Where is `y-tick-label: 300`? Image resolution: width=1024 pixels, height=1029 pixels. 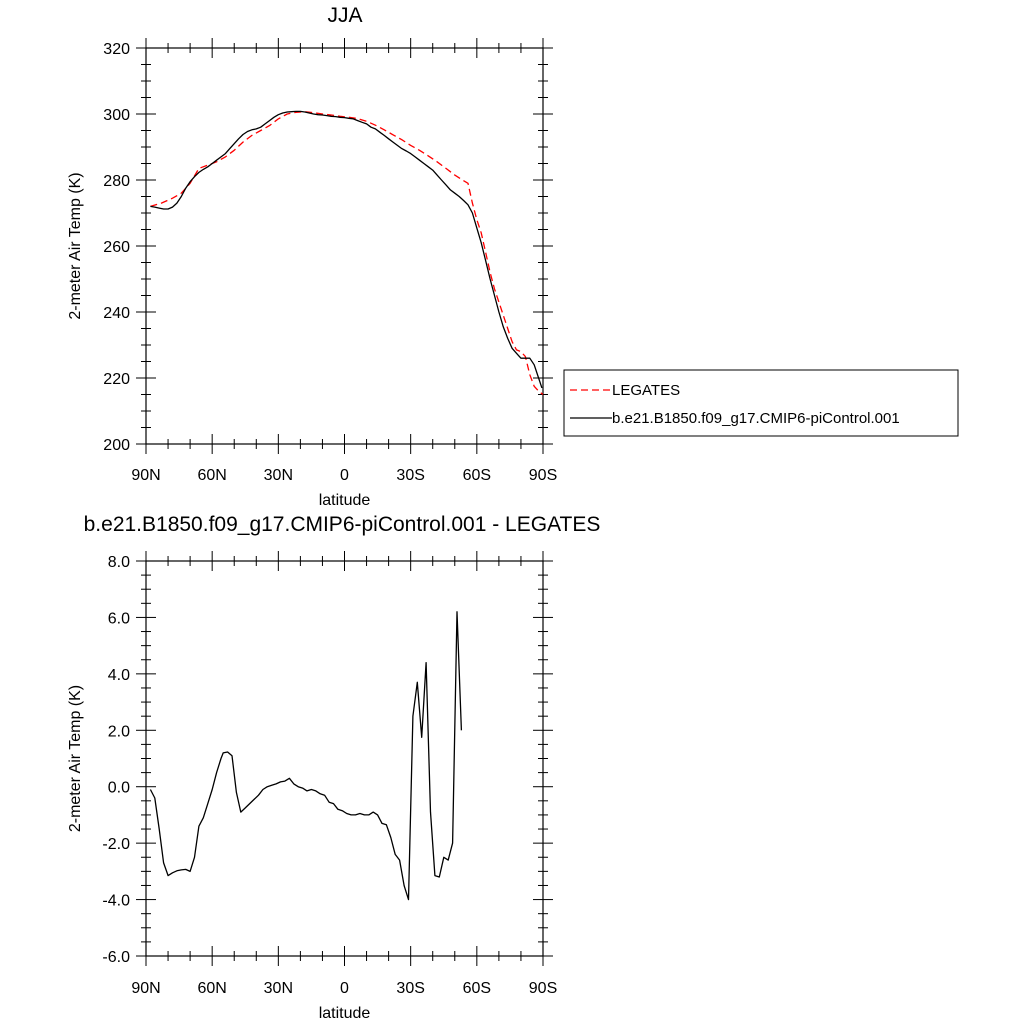 y-tick-label: 300 is located at coordinates (116, 115).